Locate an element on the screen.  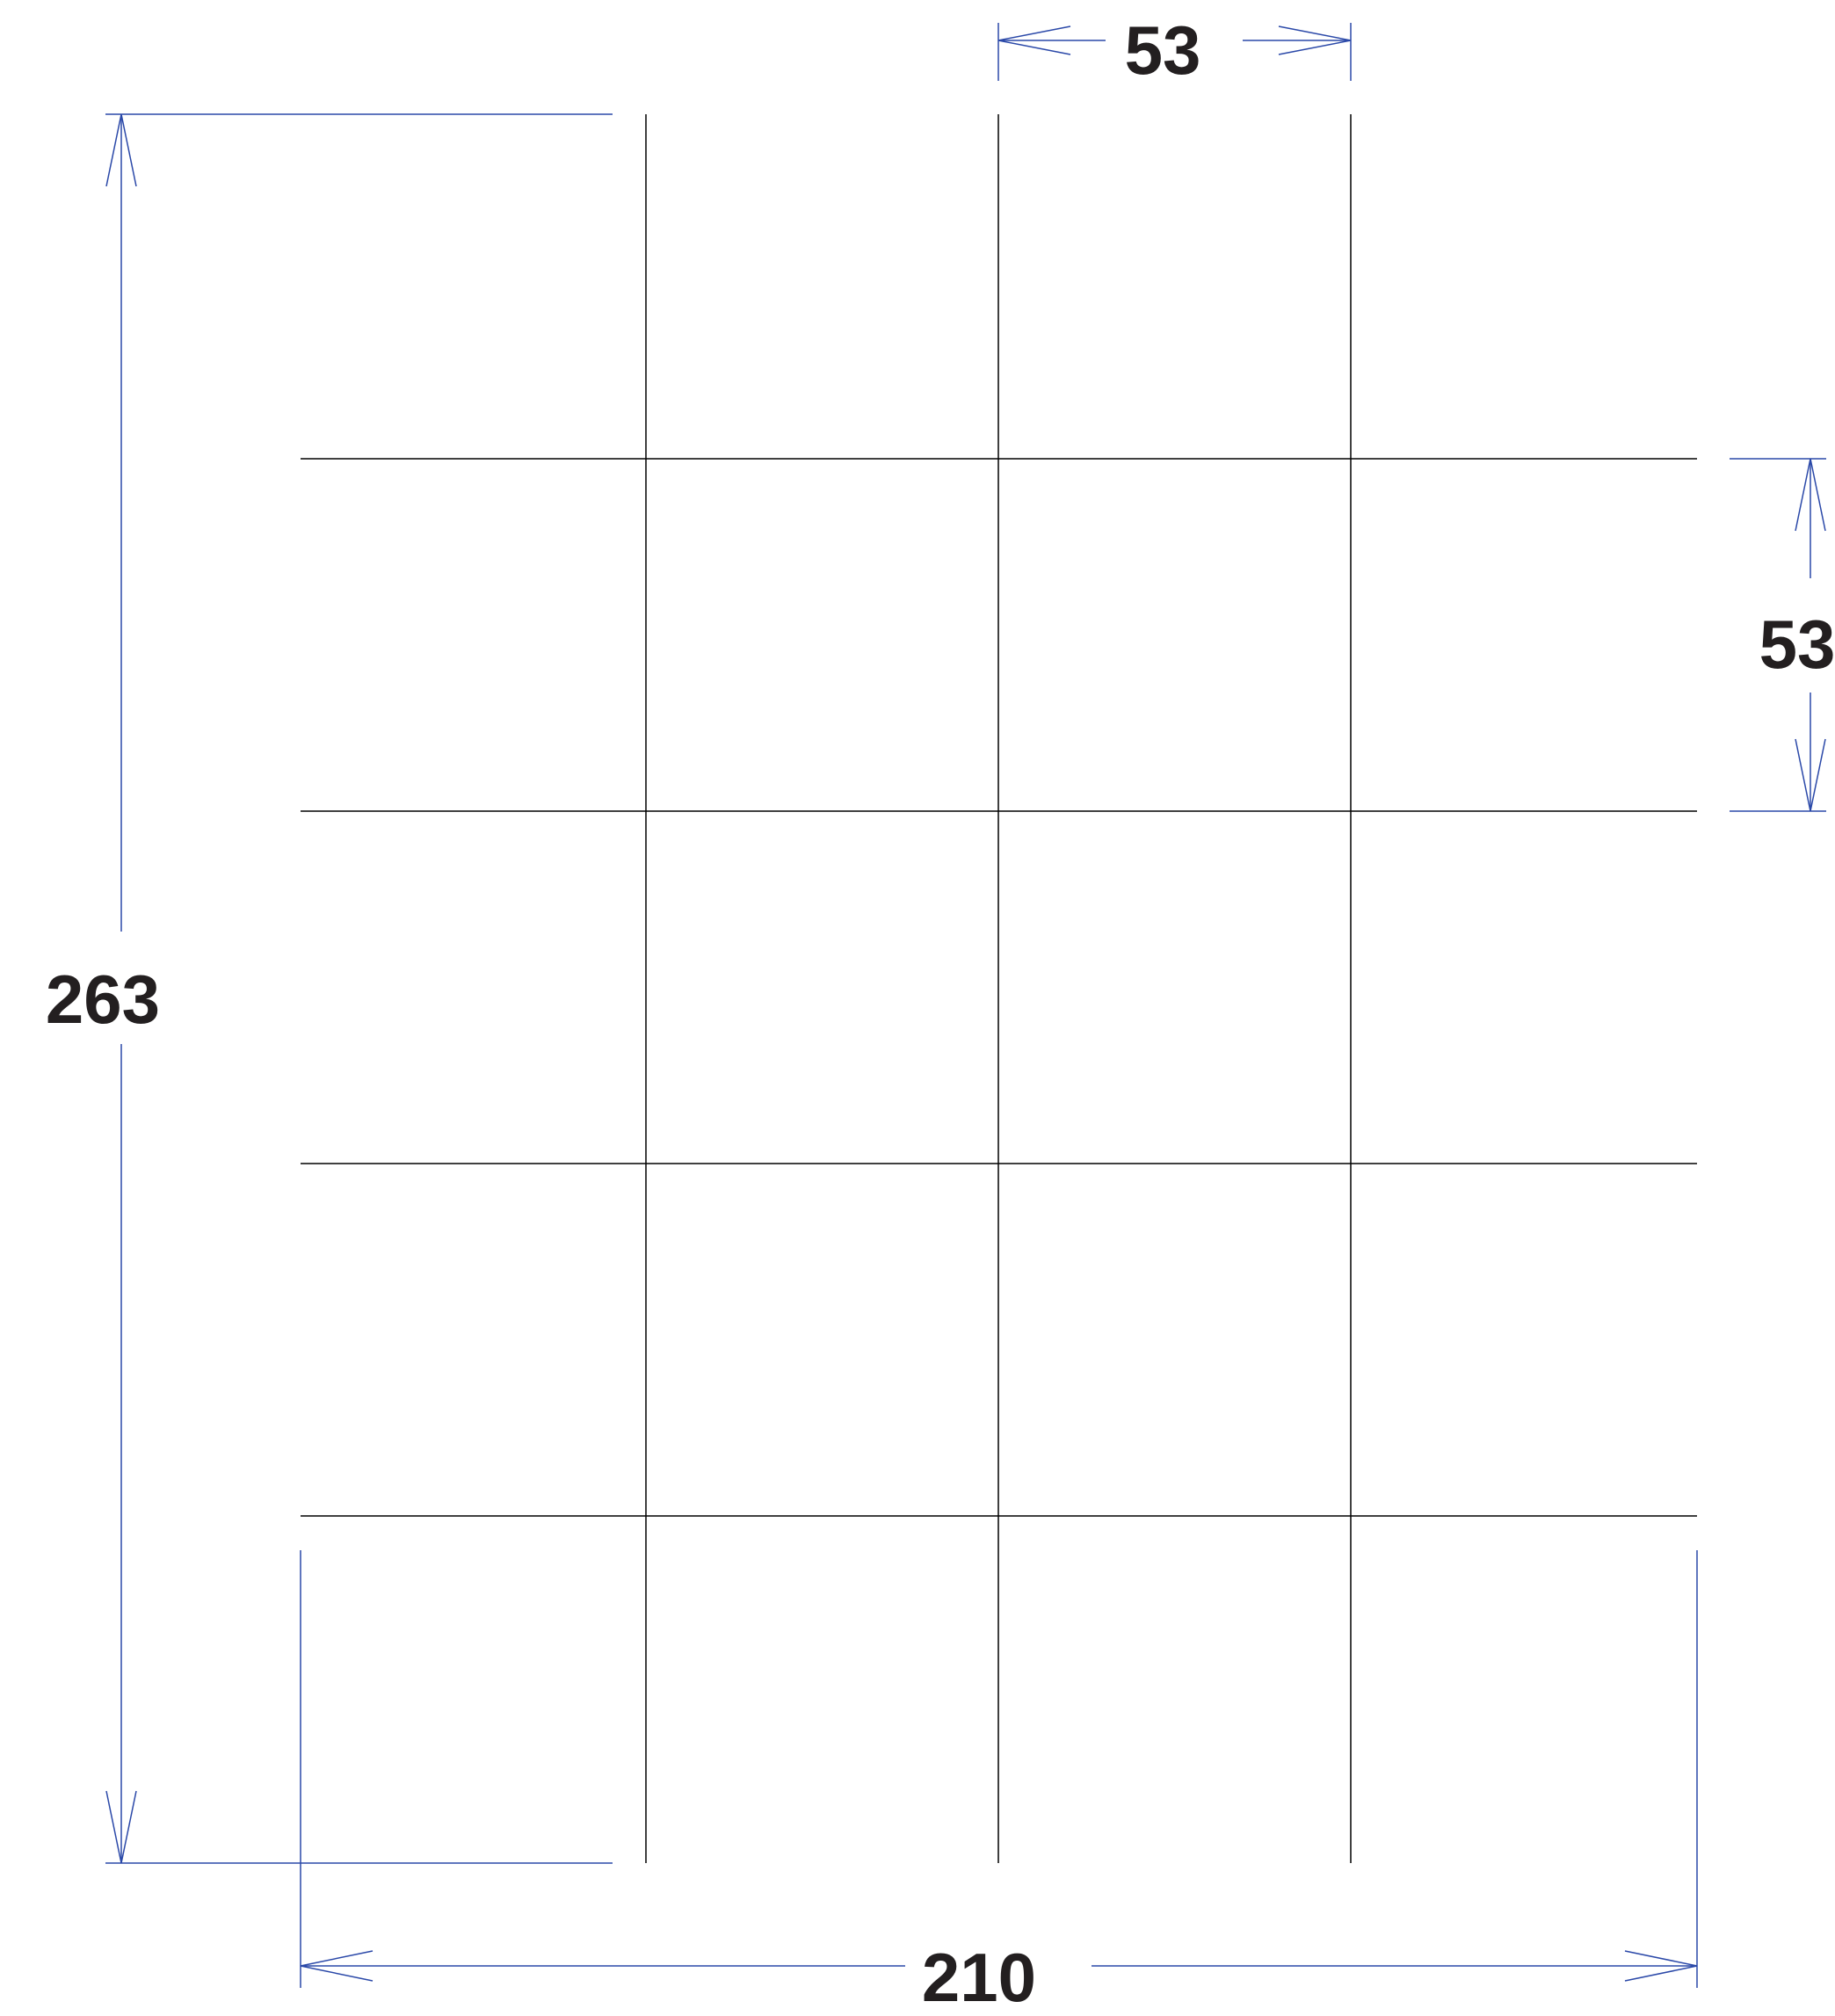
cell-height-dimension: 53 is located at coordinates (1782, 635).